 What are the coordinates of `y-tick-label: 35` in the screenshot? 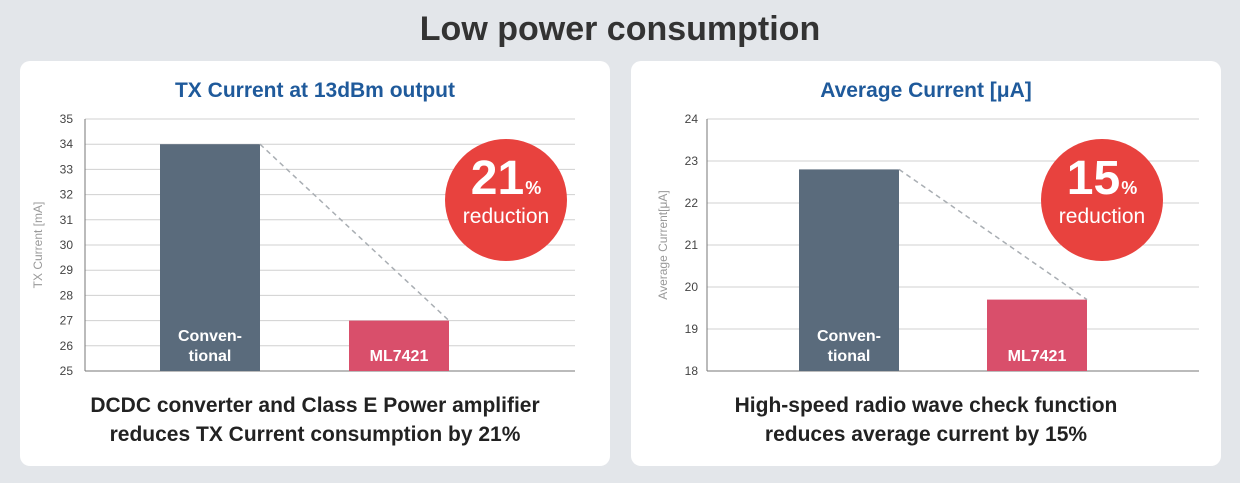 It's located at (67, 119).